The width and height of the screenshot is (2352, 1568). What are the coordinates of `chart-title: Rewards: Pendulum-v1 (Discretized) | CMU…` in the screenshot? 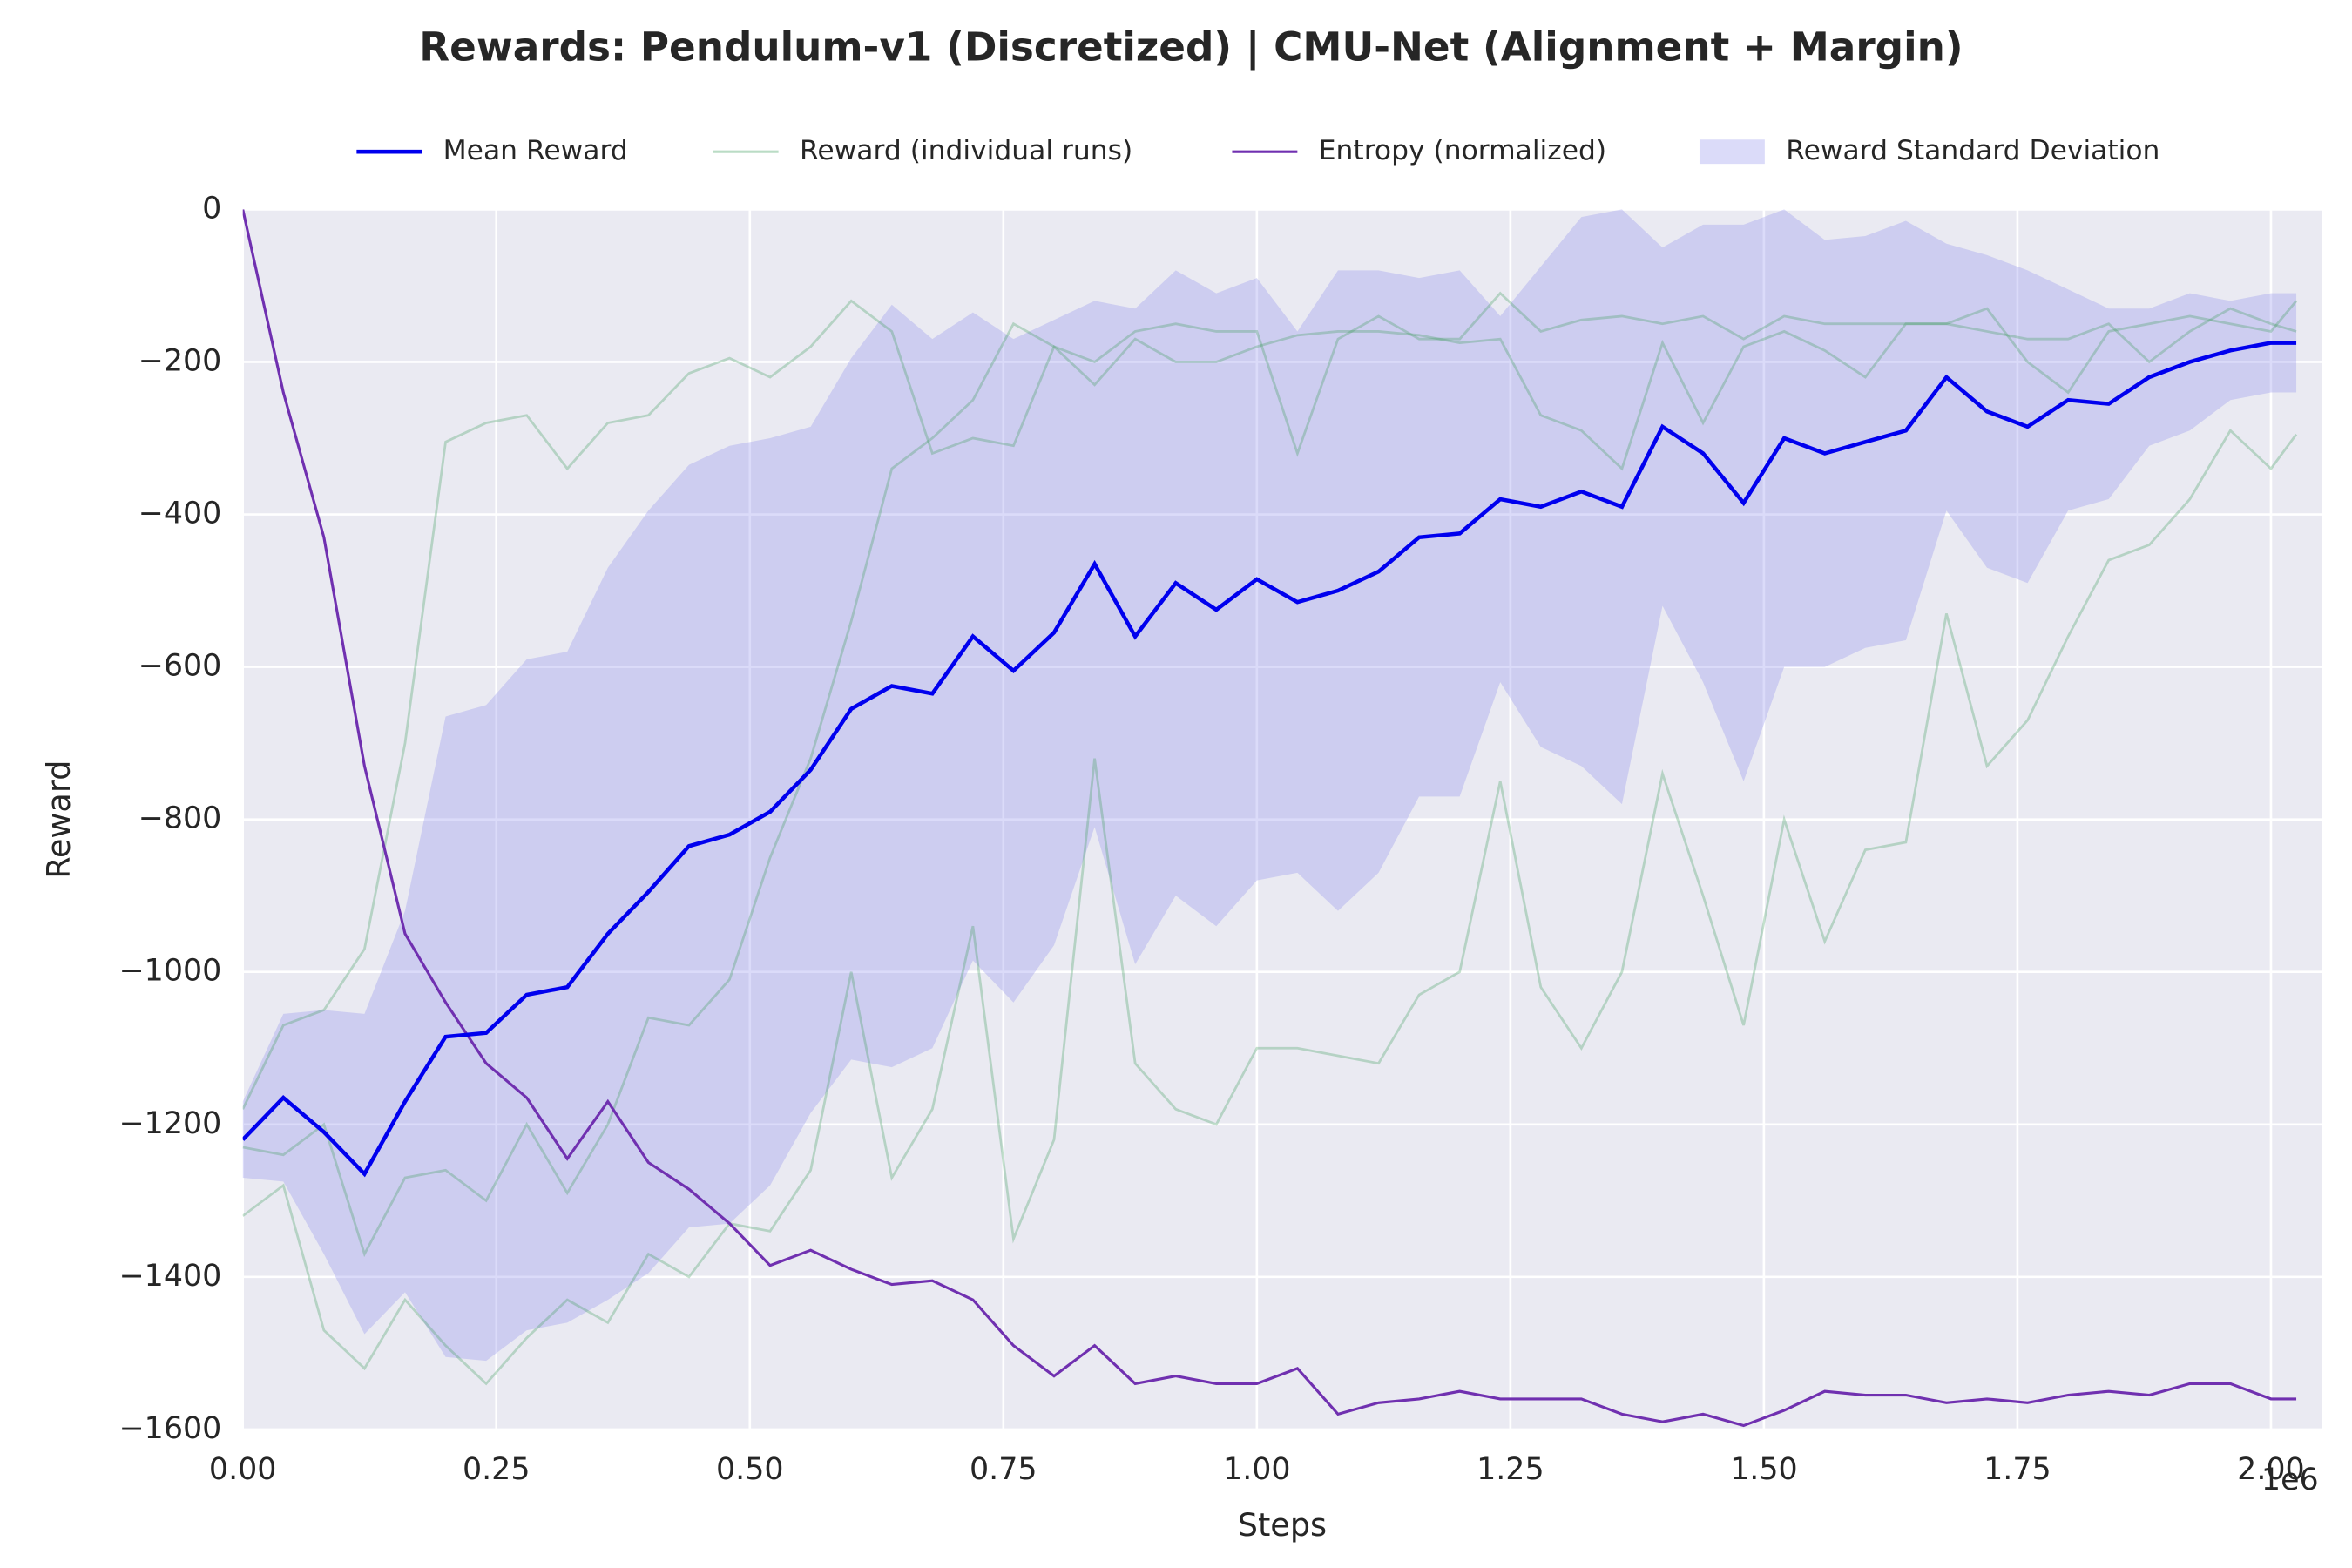 It's located at (1191, 47).